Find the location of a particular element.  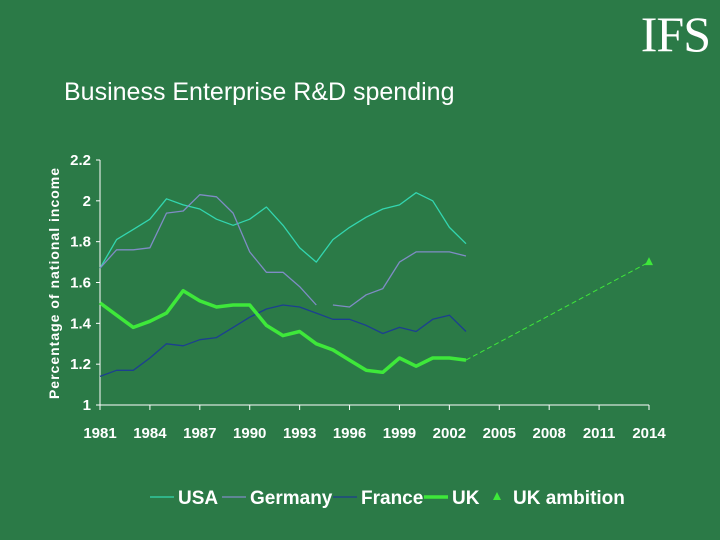

legend-uk-ambition-marker is located at coordinates (497, 496).